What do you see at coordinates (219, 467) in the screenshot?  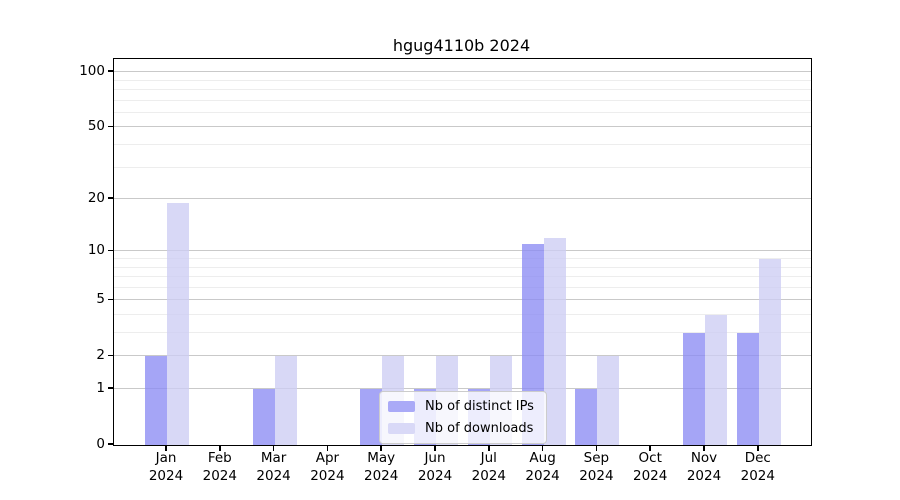 I see `x-tick-label: Feb 2024` at bounding box center [219, 467].